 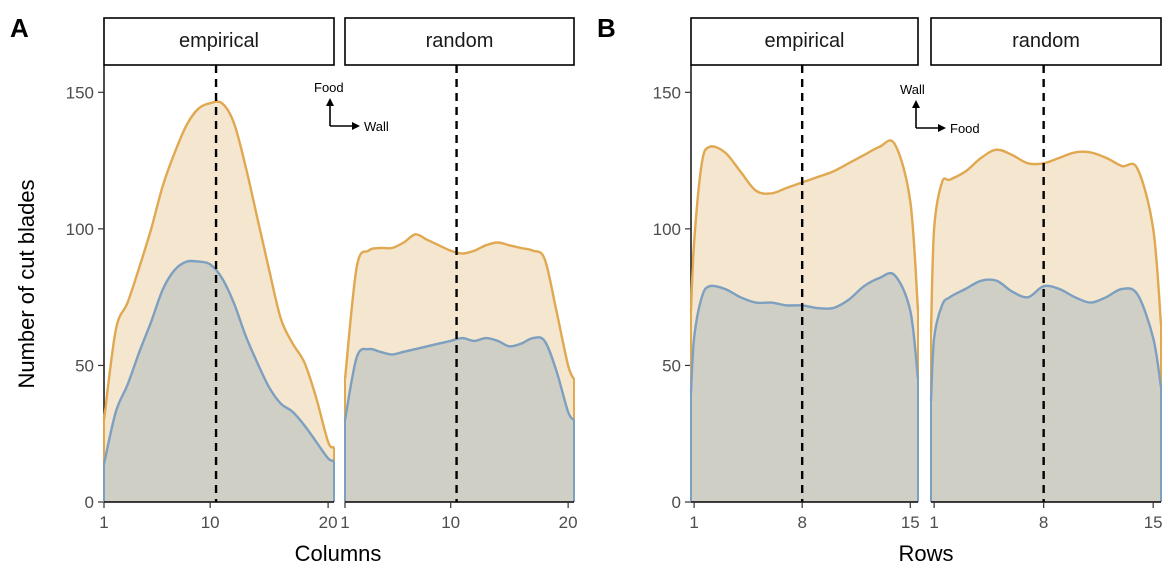 What do you see at coordinates (940, 109) in the screenshot?
I see `orientation-arrows: Wall Food` at bounding box center [940, 109].